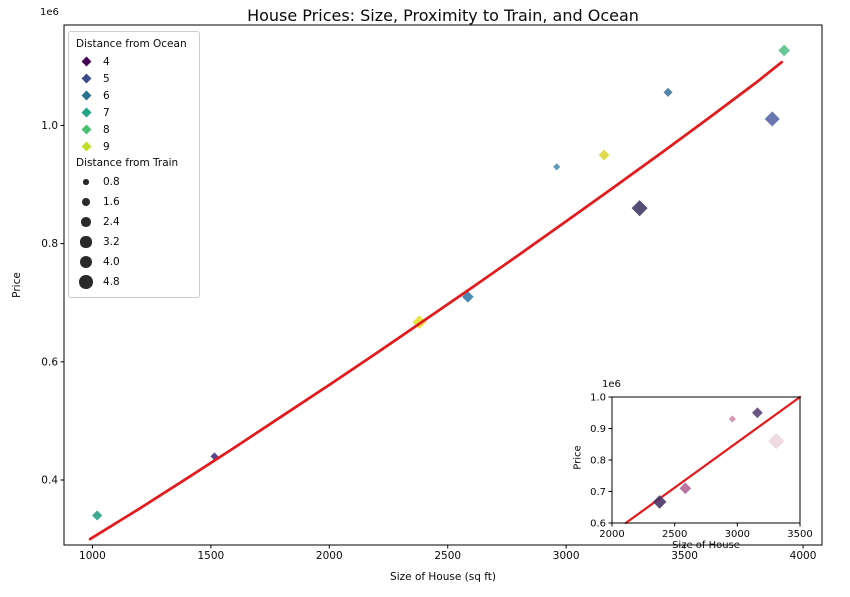  What do you see at coordinates (210, 556) in the screenshot?
I see `main-x-tick-label: 1500` at bounding box center [210, 556].